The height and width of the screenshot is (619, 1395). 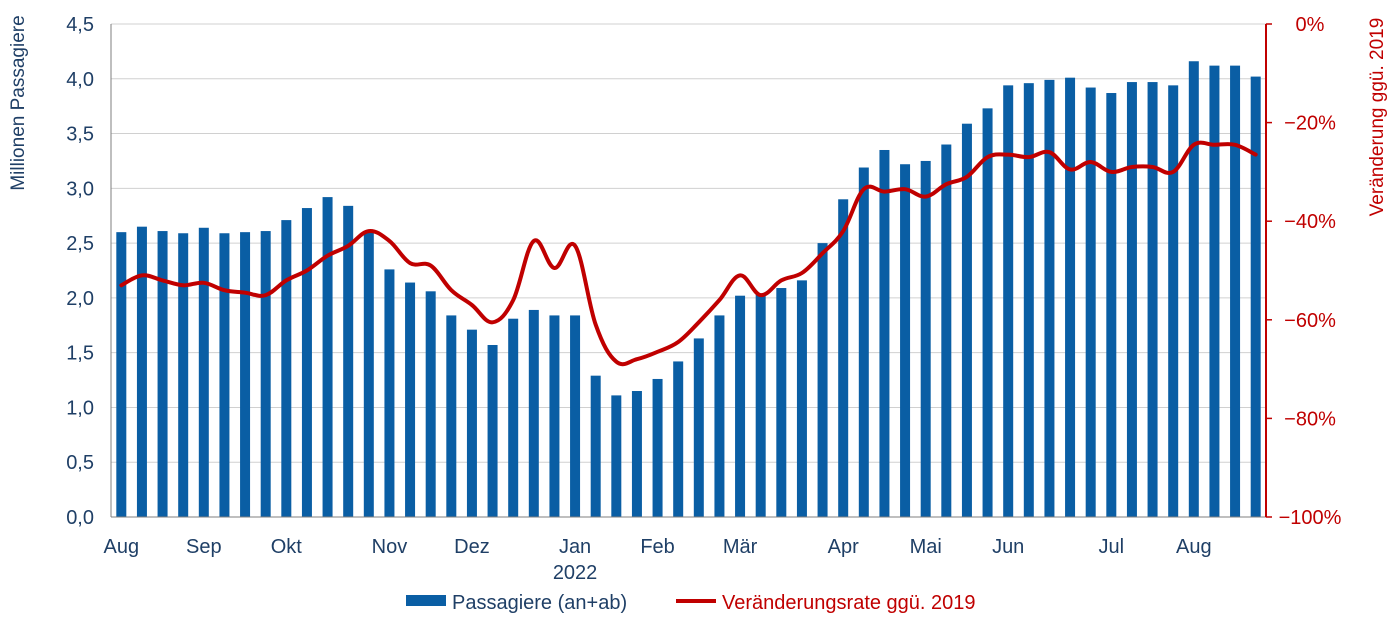 What do you see at coordinates (1310, 321) in the screenshot?
I see `right-tick-label: −60%` at bounding box center [1310, 321].